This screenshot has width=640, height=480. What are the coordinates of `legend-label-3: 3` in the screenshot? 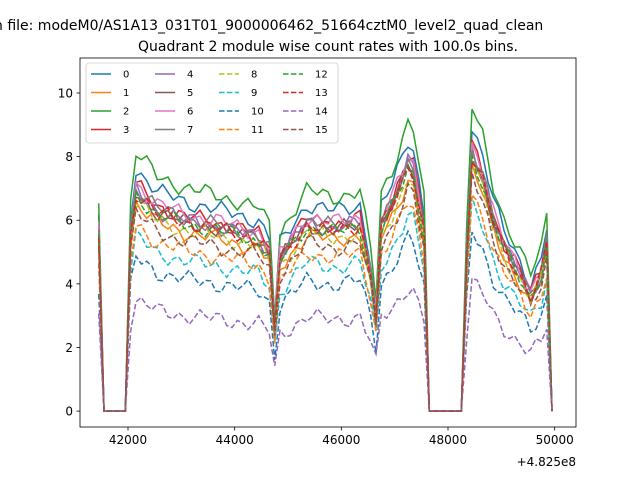 It's located at (126, 130).